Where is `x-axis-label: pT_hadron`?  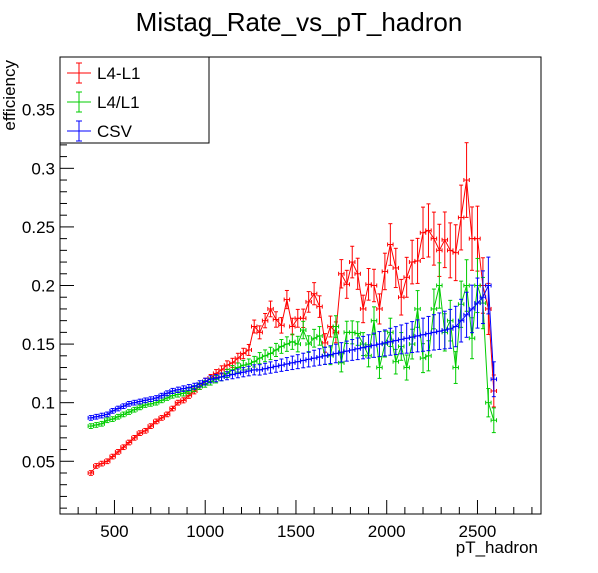 x-axis-label: pT_hadron is located at coordinates (497, 547).